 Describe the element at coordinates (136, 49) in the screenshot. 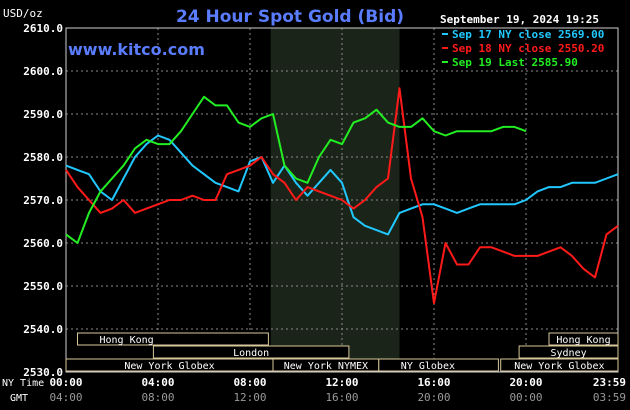

I see `site-watermark: www.kitco.com` at that location.